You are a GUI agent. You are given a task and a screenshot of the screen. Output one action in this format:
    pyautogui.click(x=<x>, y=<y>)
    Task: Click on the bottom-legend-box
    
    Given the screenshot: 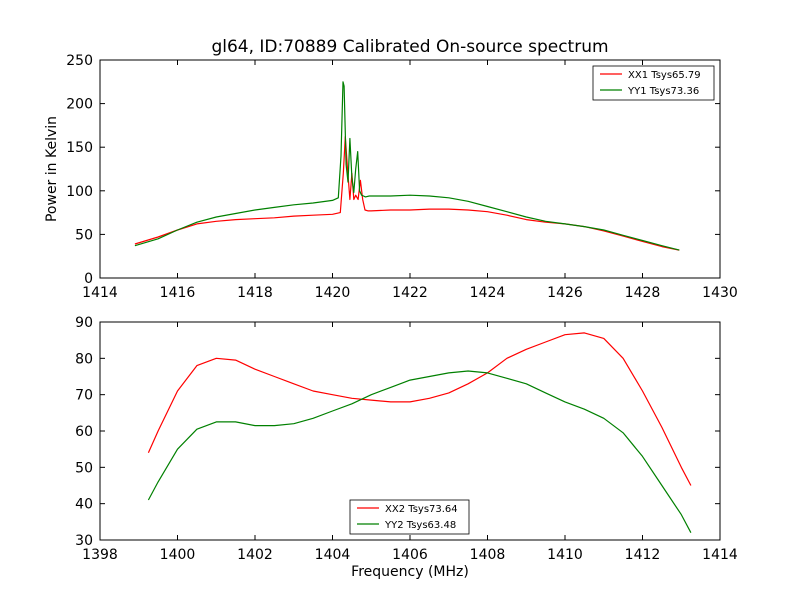 What is the action you would take?
    pyautogui.click(x=409, y=517)
    